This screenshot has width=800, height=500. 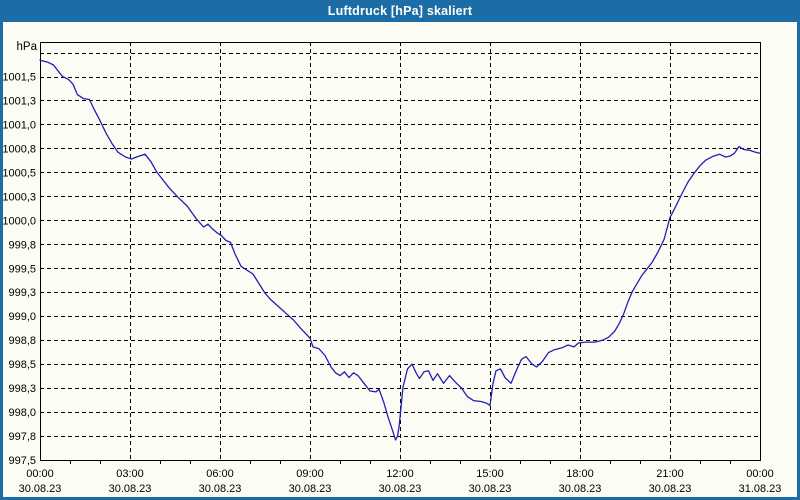 I want to click on x-minor-ticks, so click(x=400, y=462).